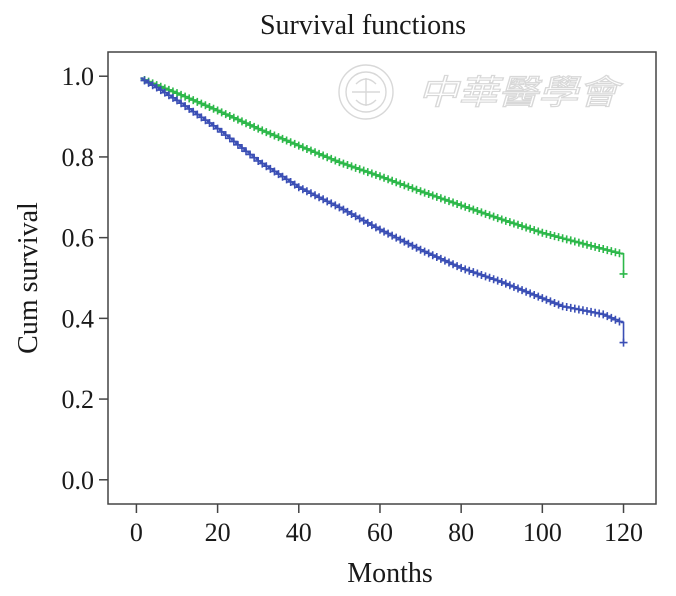 This screenshot has height=596, width=676. I want to click on y-tick-label: 0.4, so click(78, 318).